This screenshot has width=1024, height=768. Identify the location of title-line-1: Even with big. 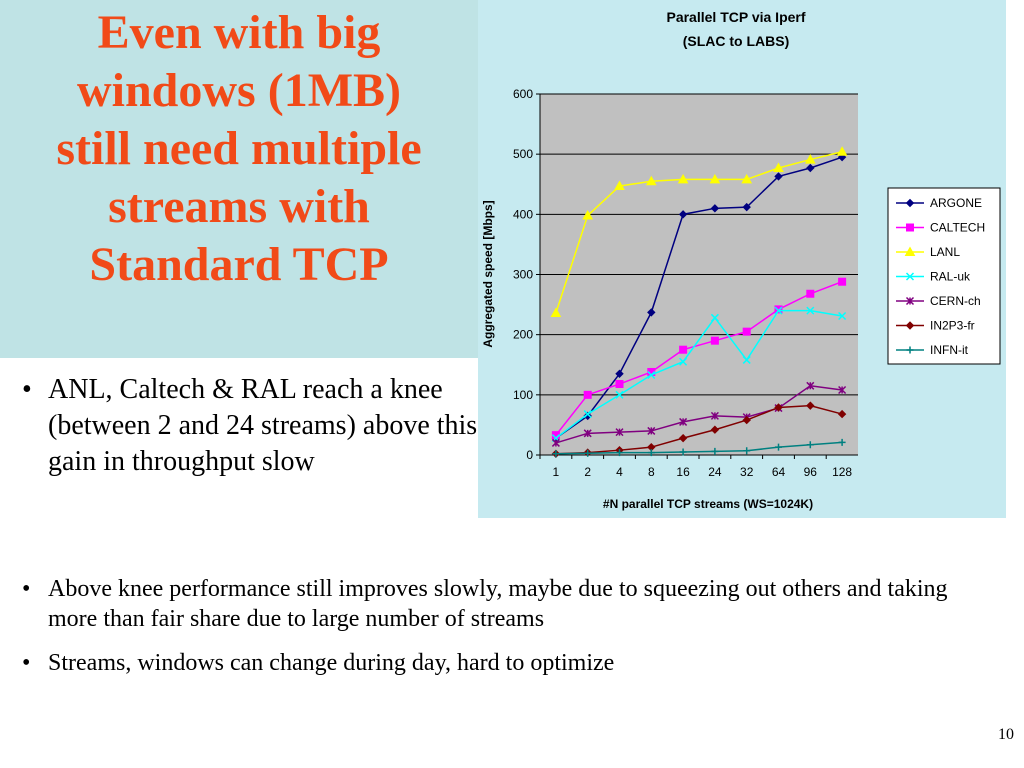
(239, 32).